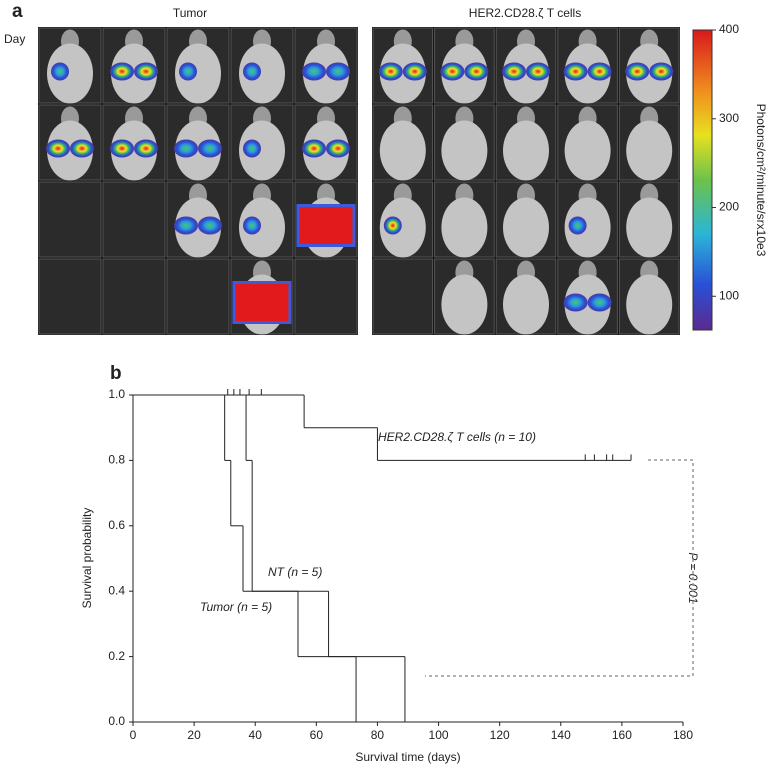 The height and width of the screenshot is (768, 777). What do you see at coordinates (116, 373) in the screenshot?
I see `panel-label: b` at bounding box center [116, 373].